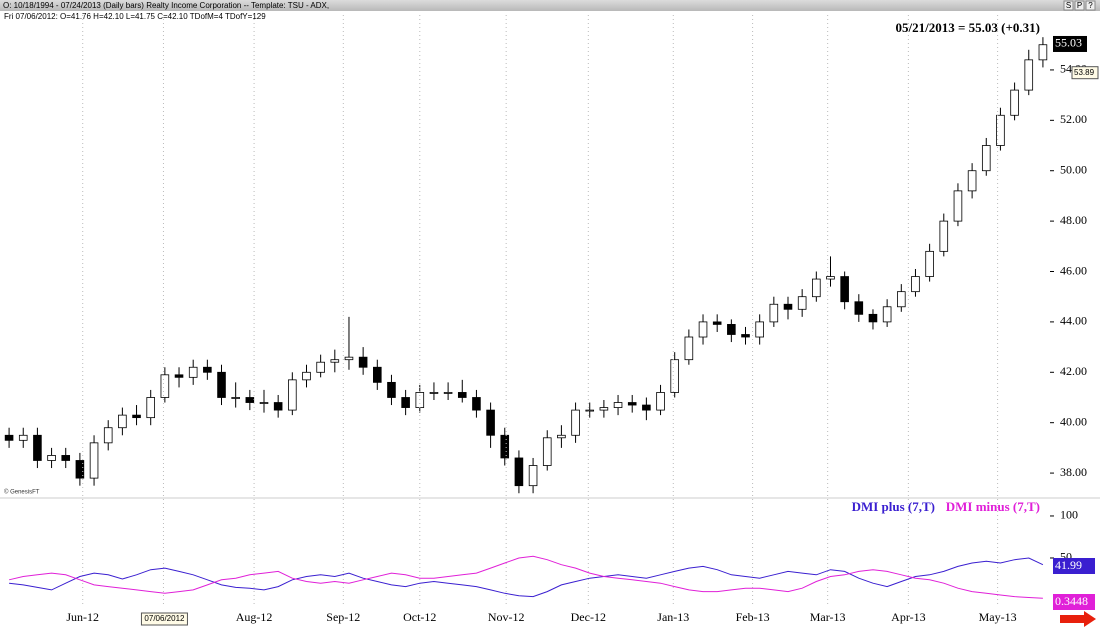 This screenshot has width=1100, height=630. I want to click on legend-entry: DMI minus (7,T), so click(993, 506).